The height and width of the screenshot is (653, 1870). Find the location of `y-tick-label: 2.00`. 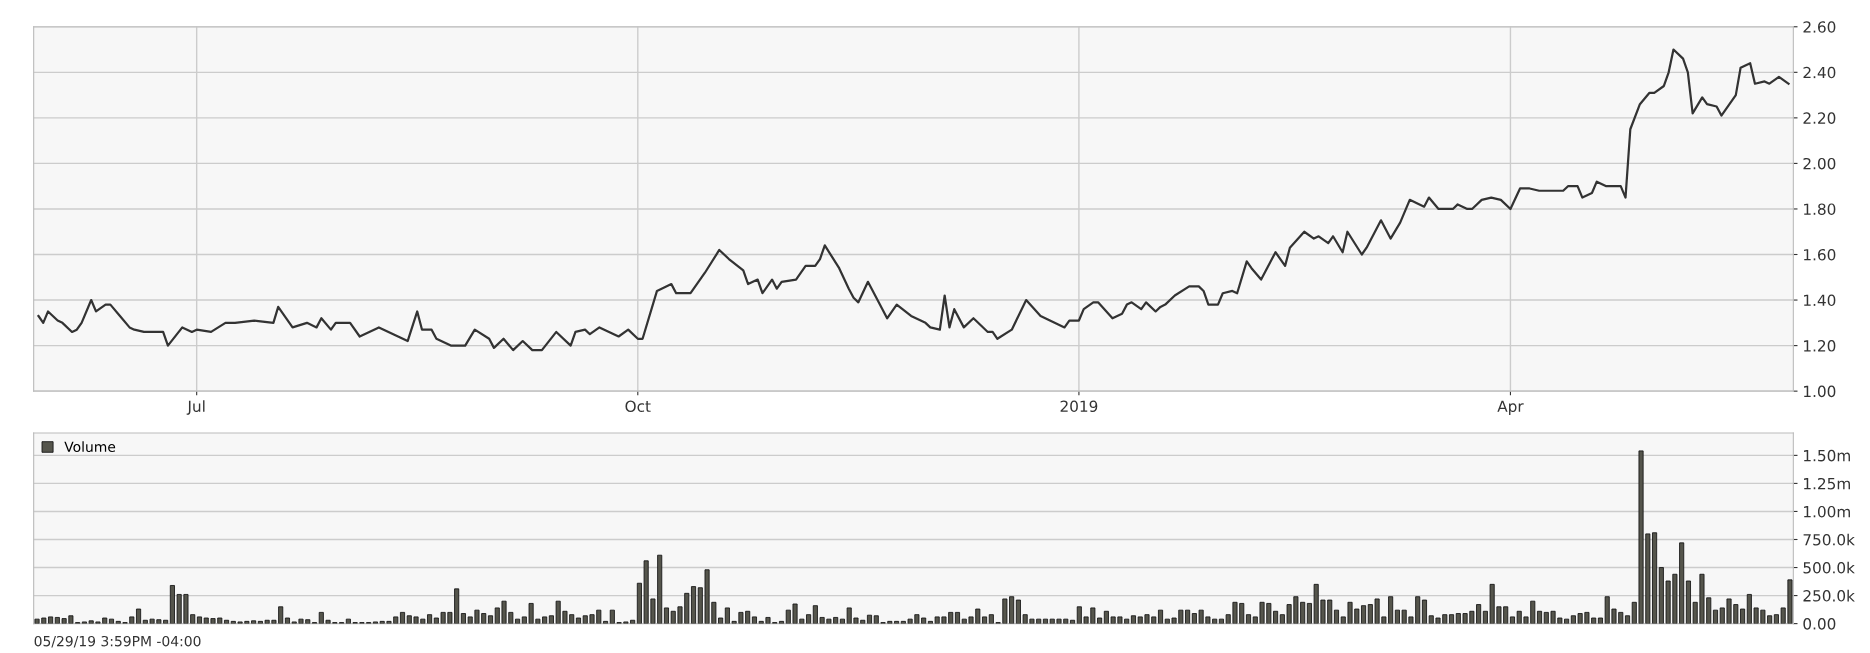

y-tick-label: 2.00 is located at coordinates (1819, 163).